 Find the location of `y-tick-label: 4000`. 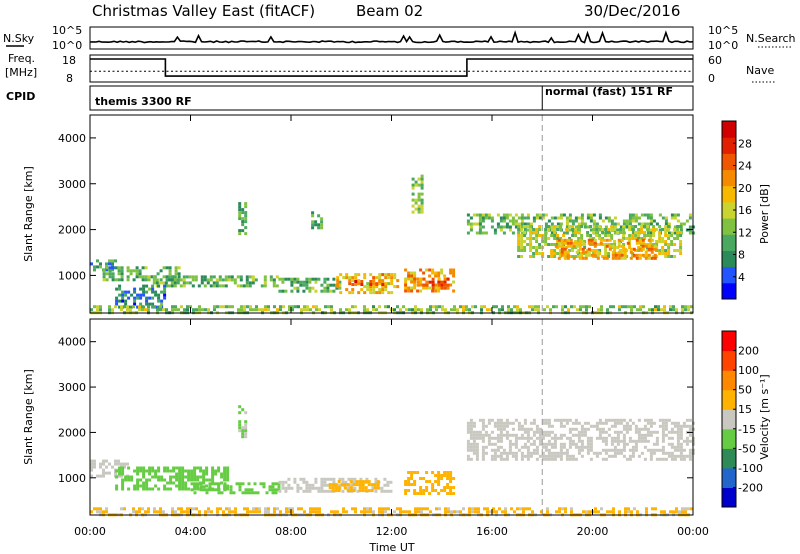

y-tick-label: 4000 is located at coordinates (72, 342).